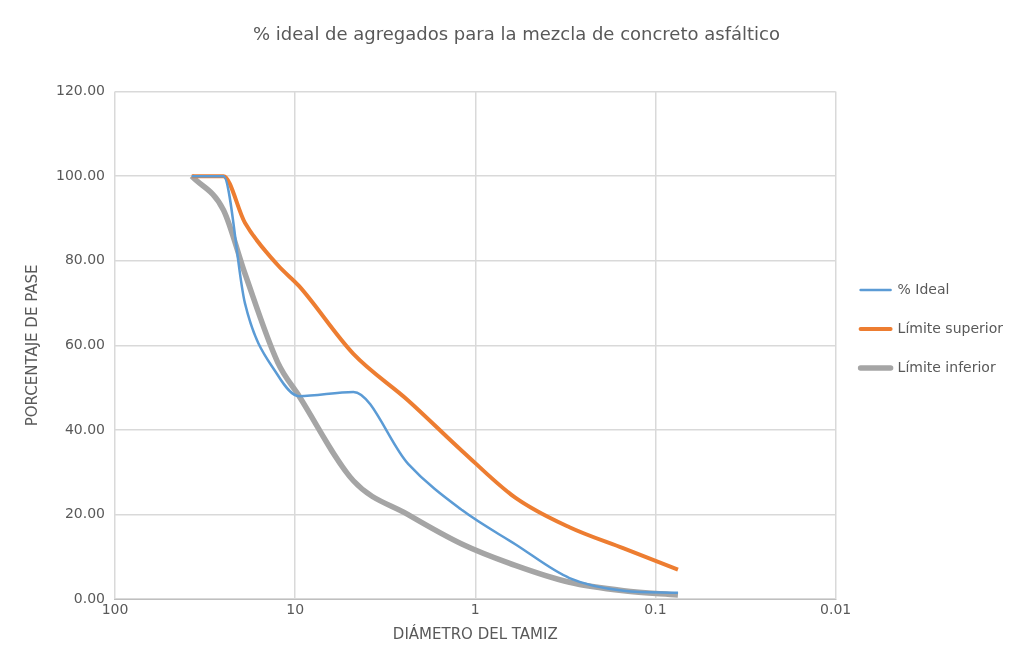 The image size is (1023, 658). I want to click on y-tick-label: 80.00, so click(84, 259).